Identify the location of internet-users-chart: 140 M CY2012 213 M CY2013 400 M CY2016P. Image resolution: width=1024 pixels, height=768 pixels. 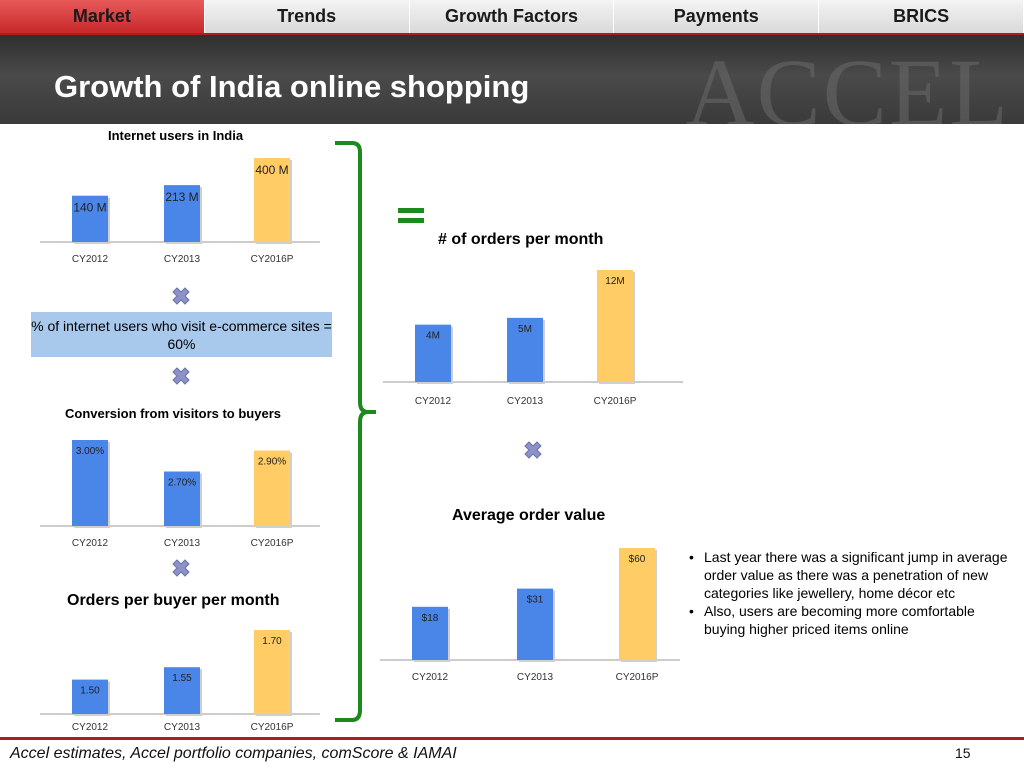
(180, 211).